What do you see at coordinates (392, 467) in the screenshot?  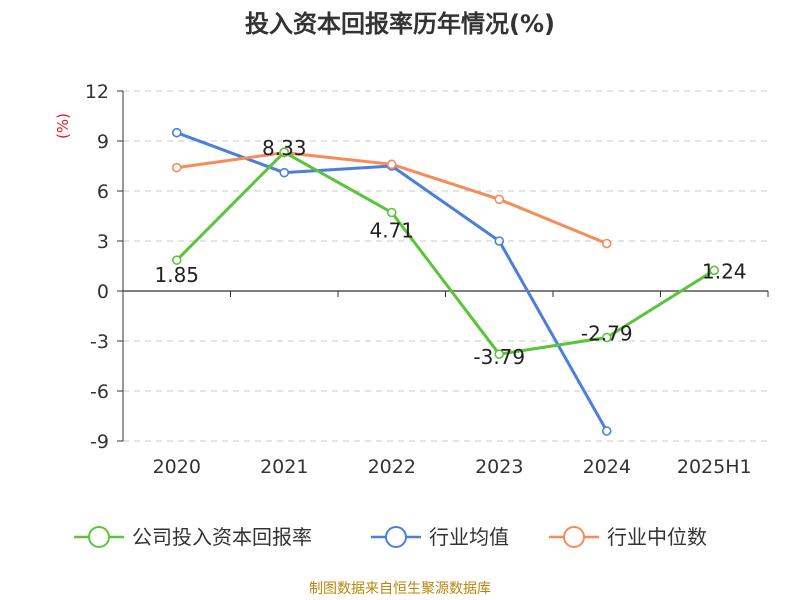 I see `x-tick-label: 2022` at bounding box center [392, 467].